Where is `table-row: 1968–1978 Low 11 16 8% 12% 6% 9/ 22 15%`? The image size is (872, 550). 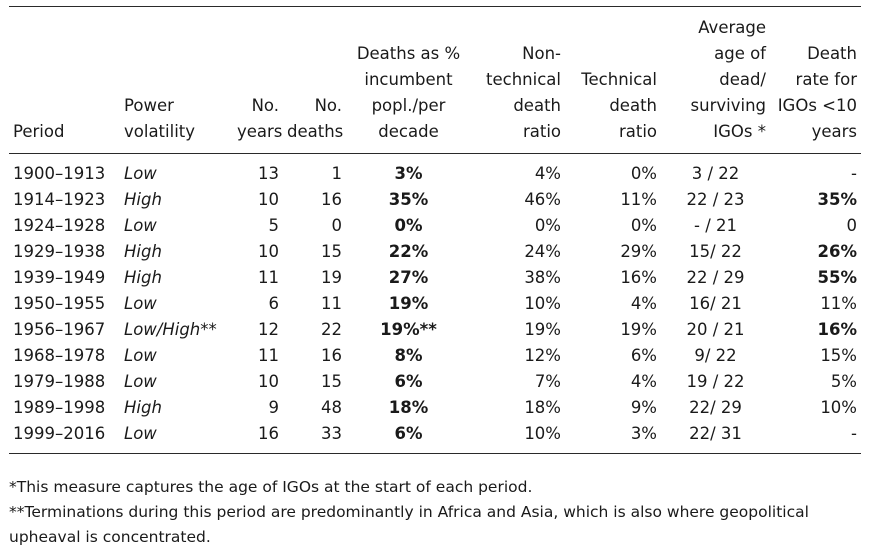
table-row: 1968–1978 Low 11 16 8% 12% 6% 9/ 22 15% is located at coordinates (435, 356).